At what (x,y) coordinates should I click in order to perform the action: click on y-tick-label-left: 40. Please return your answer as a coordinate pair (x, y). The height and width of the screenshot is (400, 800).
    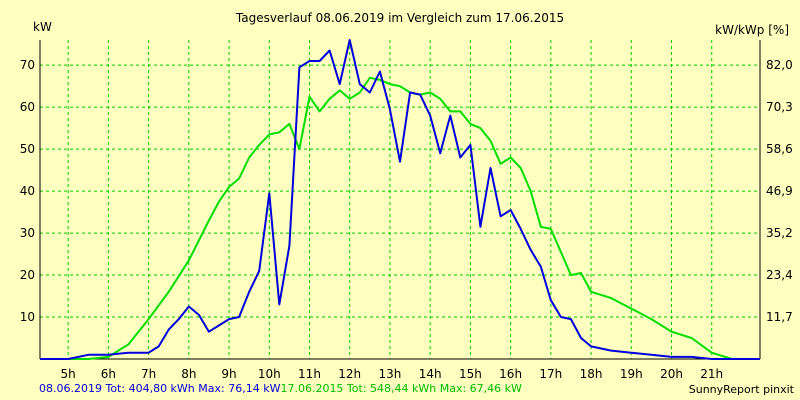
    Looking at the image, I should click on (27, 191).